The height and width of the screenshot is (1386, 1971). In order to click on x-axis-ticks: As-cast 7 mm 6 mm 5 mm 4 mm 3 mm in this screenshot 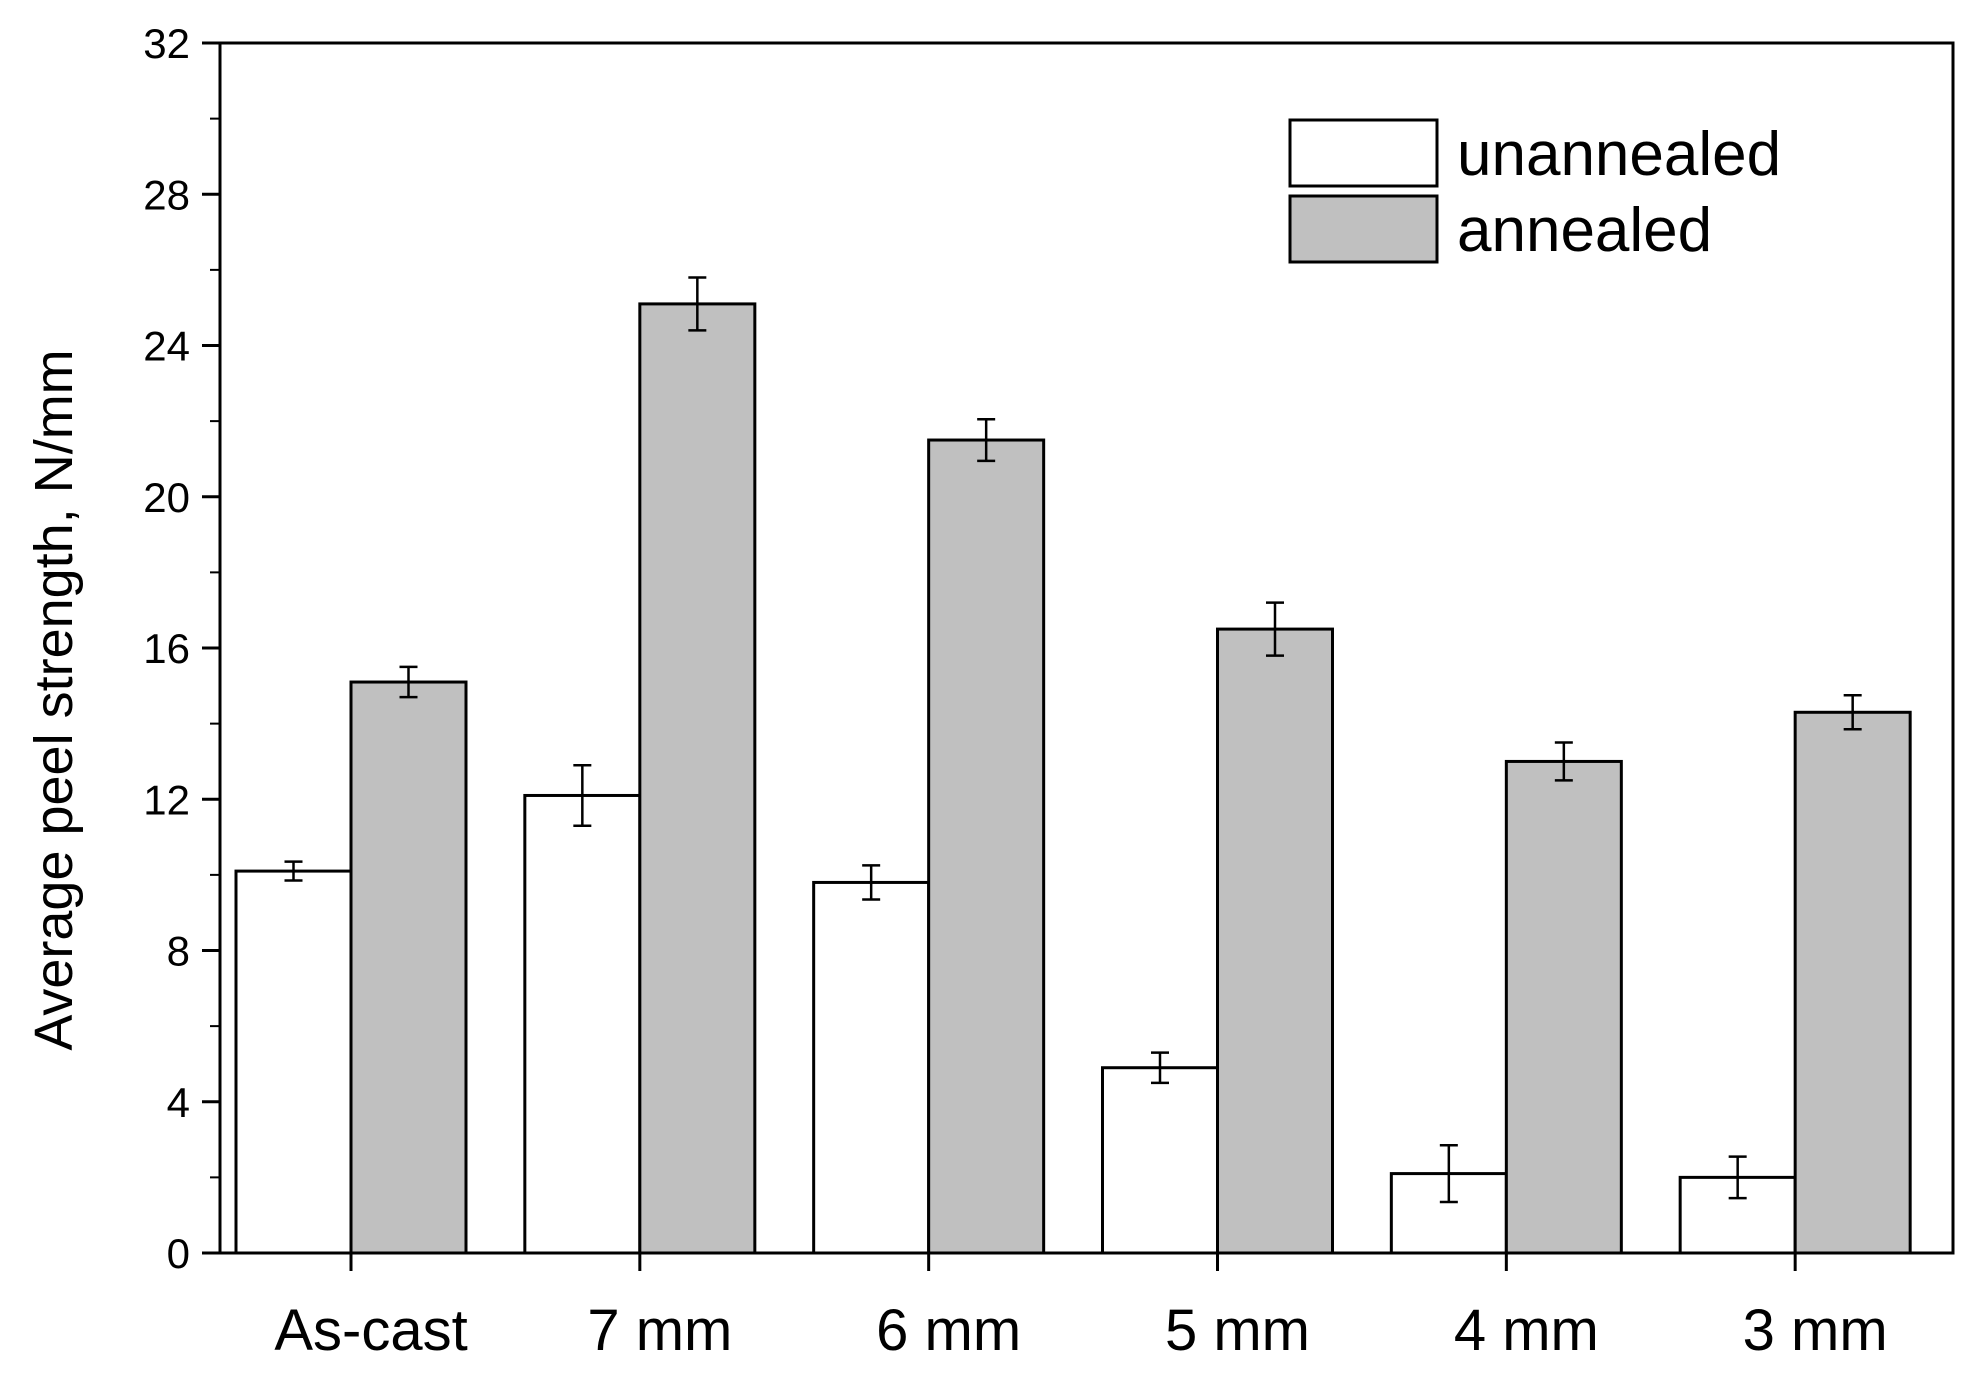, I will do `click(1081, 1308)`.